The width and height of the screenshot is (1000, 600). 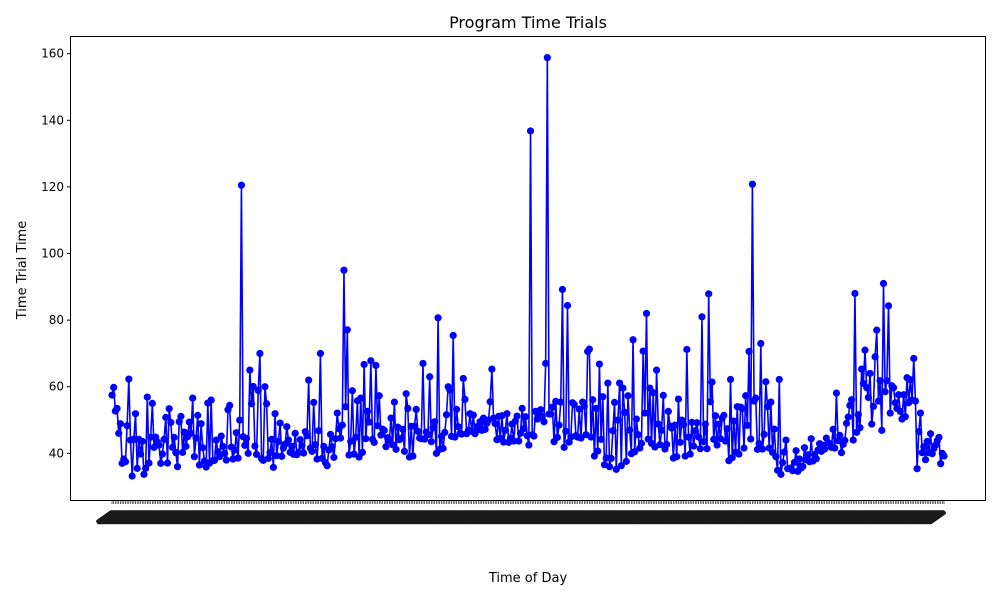 What do you see at coordinates (52, 254) in the screenshot?
I see `y-tick-label: 100` at bounding box center [52, 254].